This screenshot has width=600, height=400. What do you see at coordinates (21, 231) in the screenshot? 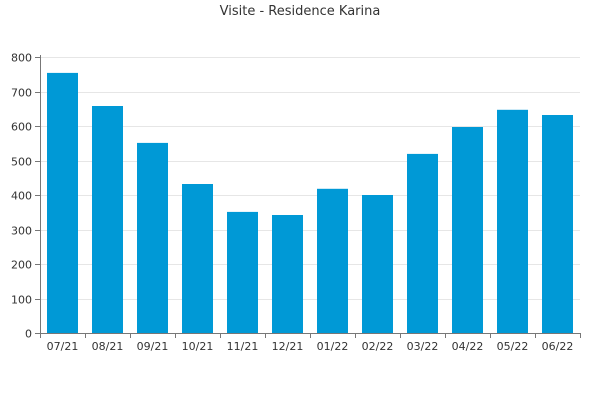
I see `y-tick-label-300: 300` at bounding box center [21, 231].